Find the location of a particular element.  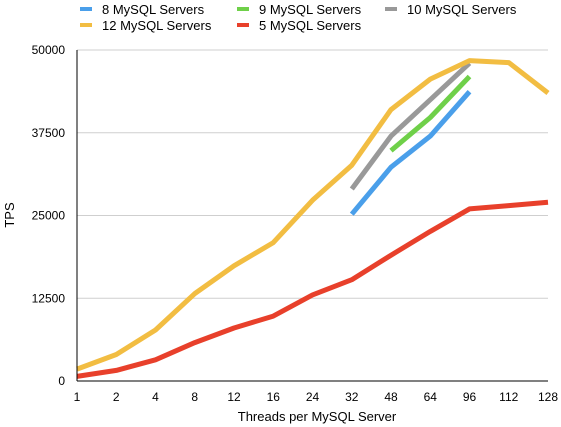

x-tick-label: 1 is located at coordinates (77, 397).